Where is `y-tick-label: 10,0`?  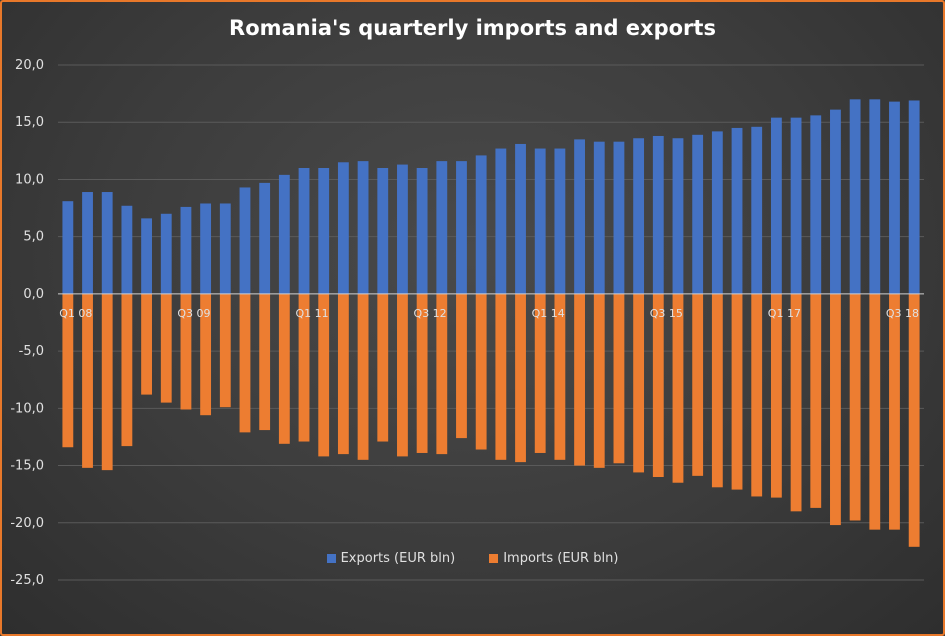 y-tick-label: 10,0 is located at coordinates (29, 179).